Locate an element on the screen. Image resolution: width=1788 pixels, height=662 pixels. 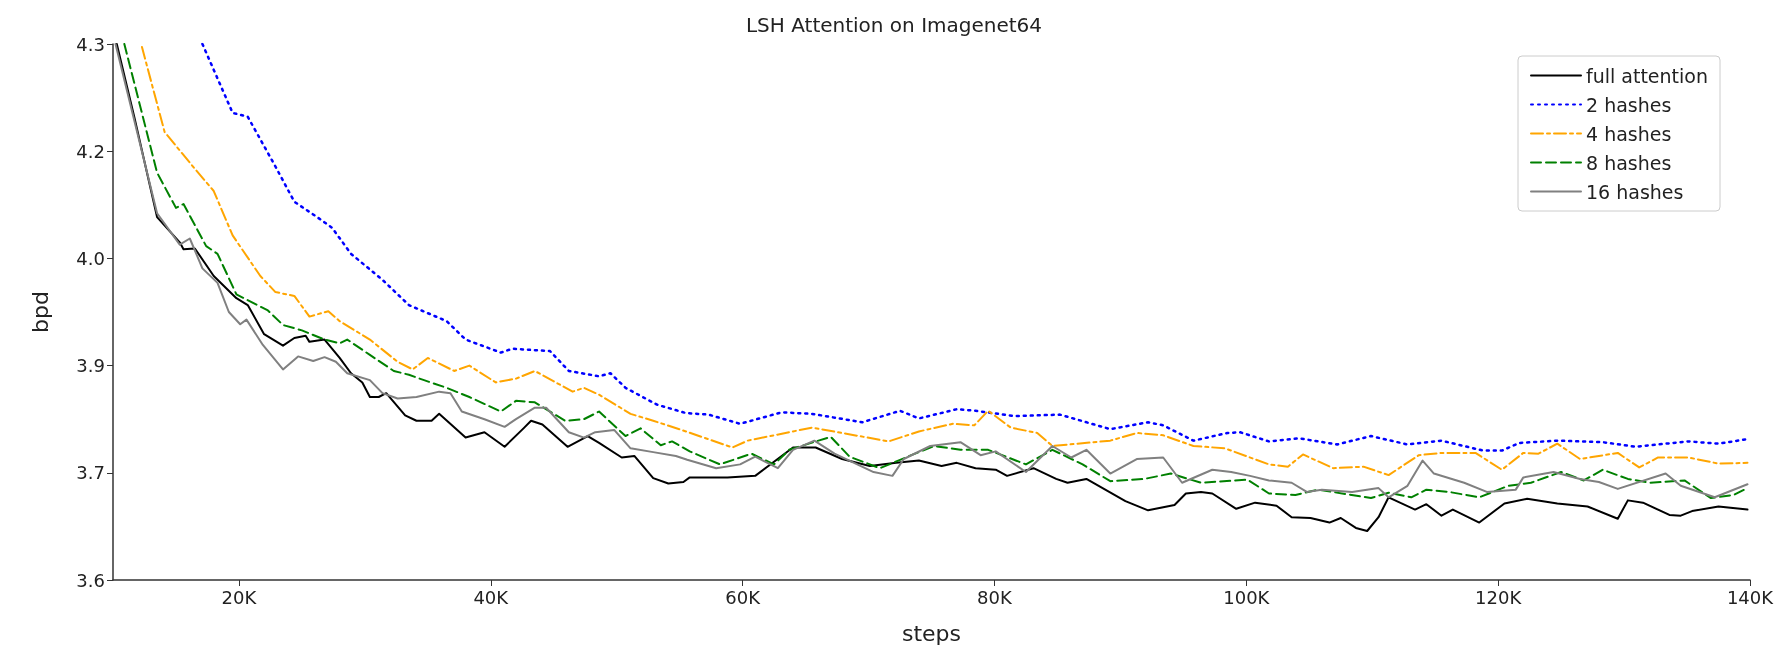
legend-label: 4 hashes is located at coordinates (1629, 133).